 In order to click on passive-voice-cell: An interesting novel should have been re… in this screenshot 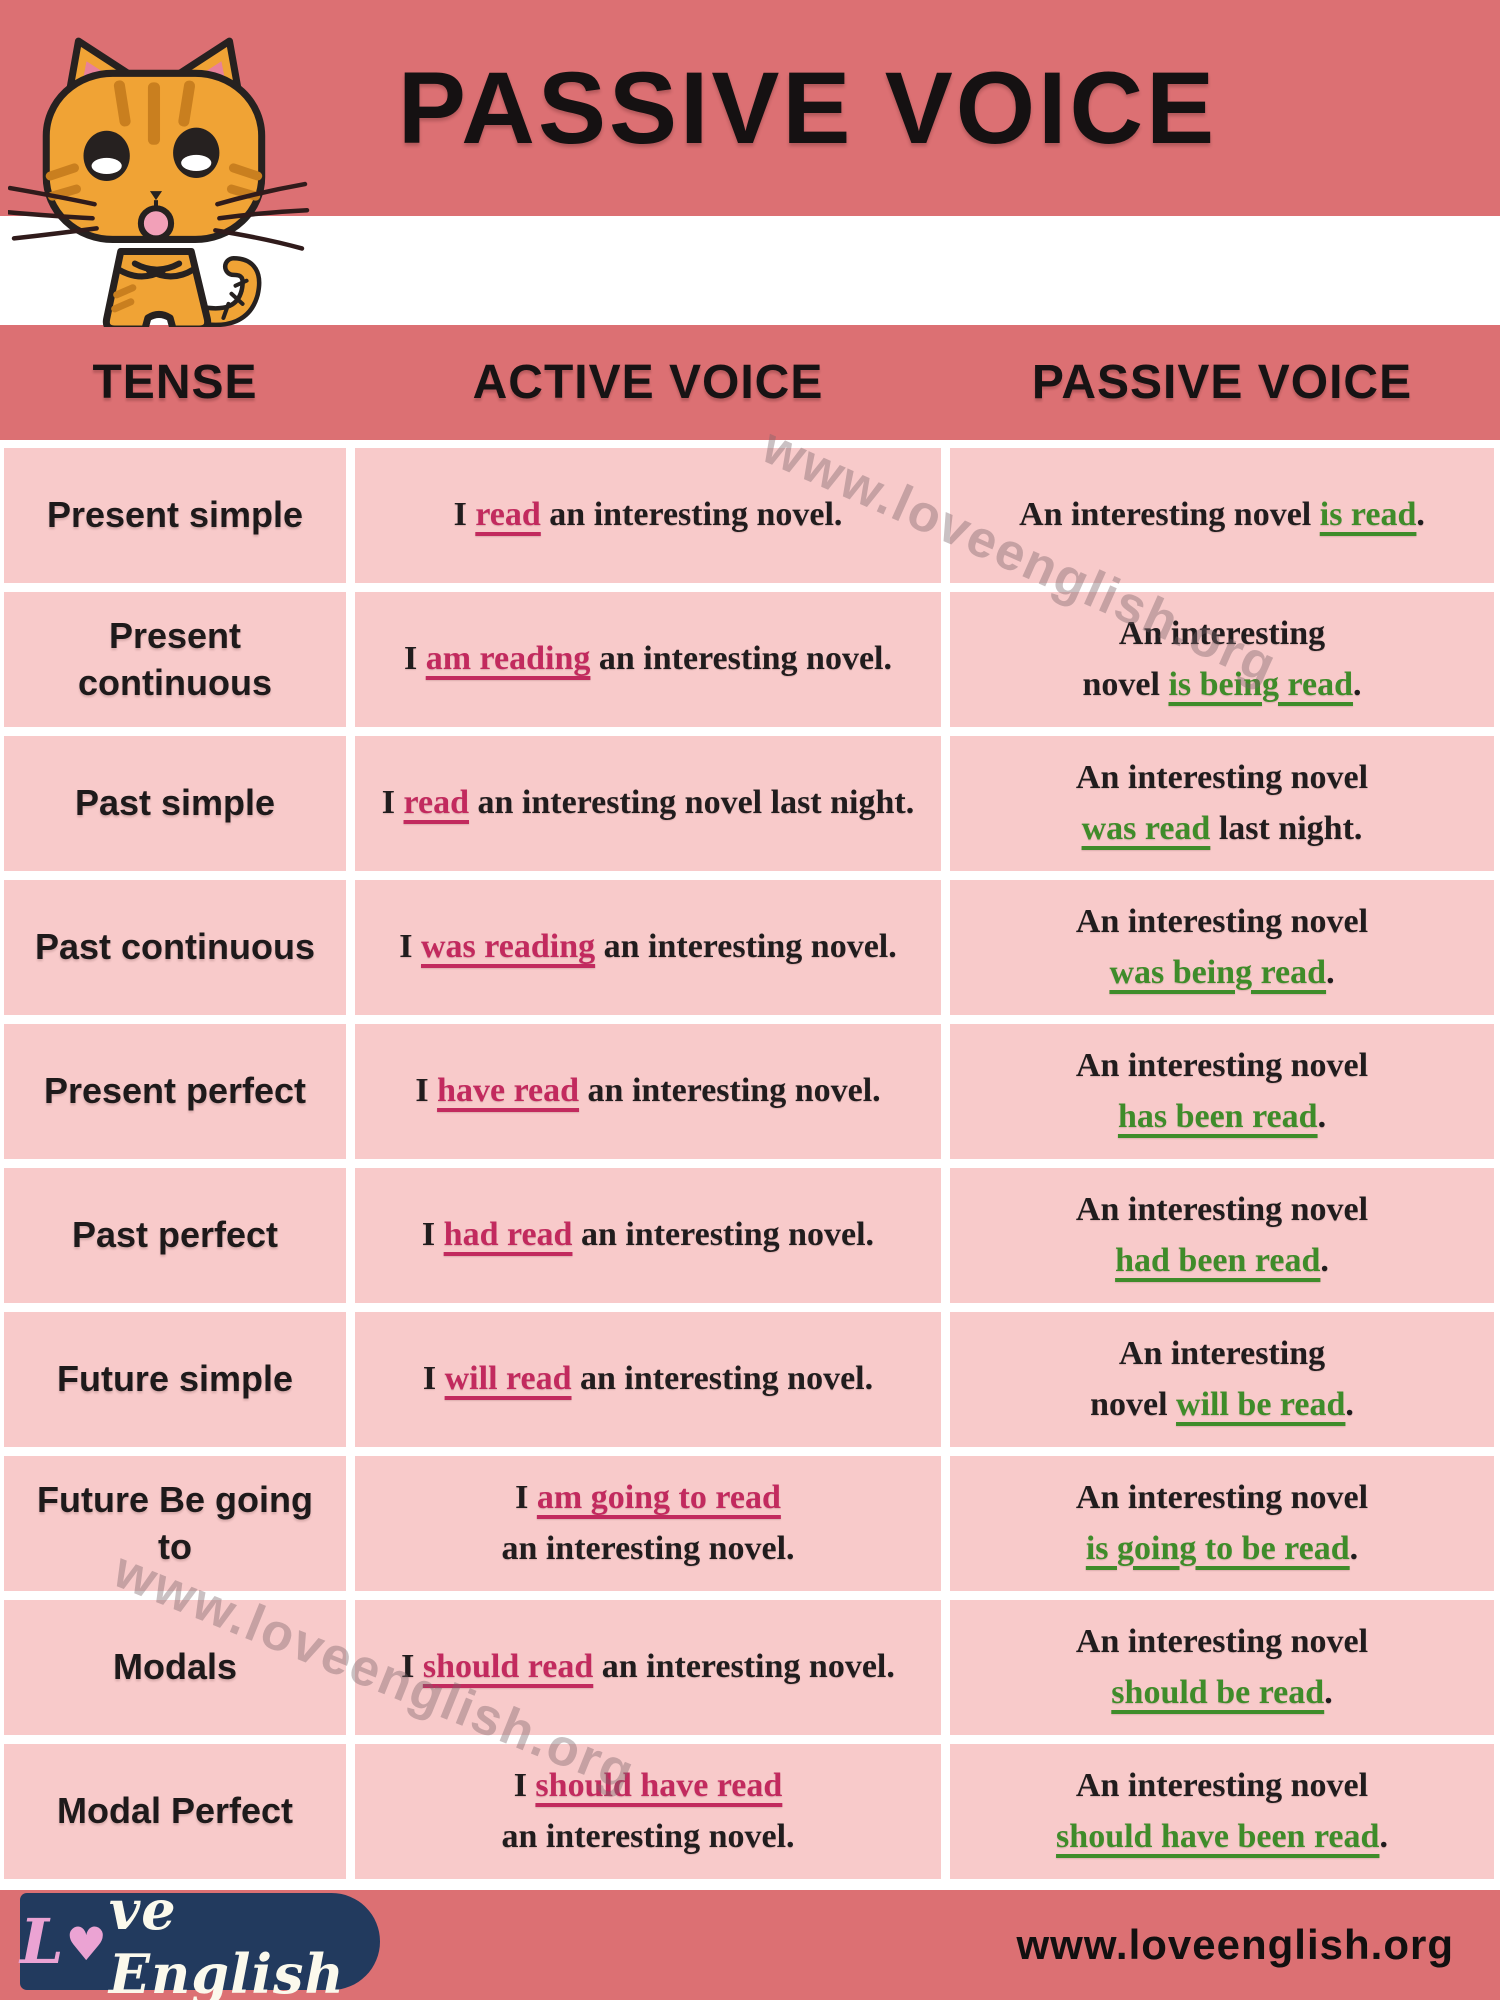, I will do `click(1222, 1811)`.